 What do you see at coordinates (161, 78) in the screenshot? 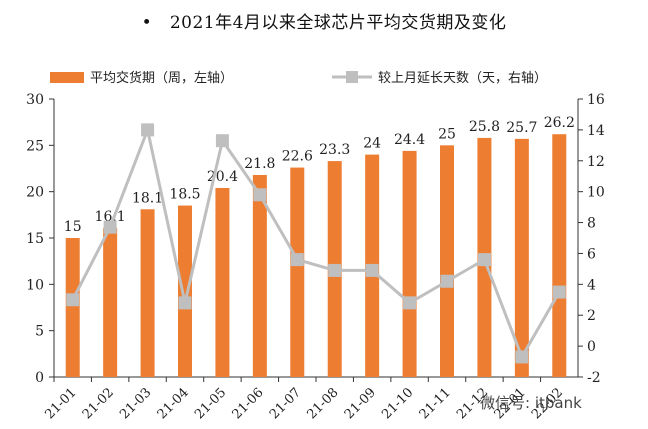
I see `legend-bar-label: 平均交货期（周，左轴）` at bounding box center [161, 78].